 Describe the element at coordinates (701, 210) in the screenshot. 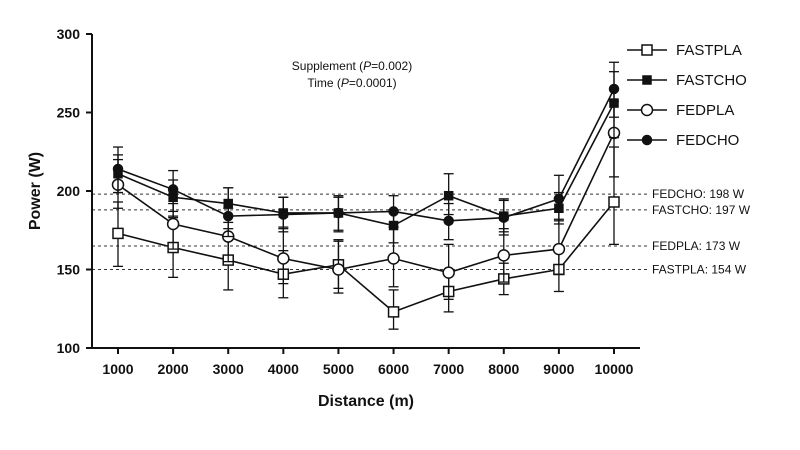

I see `reference-line-label: FASTCHO: 197 W` at that location.